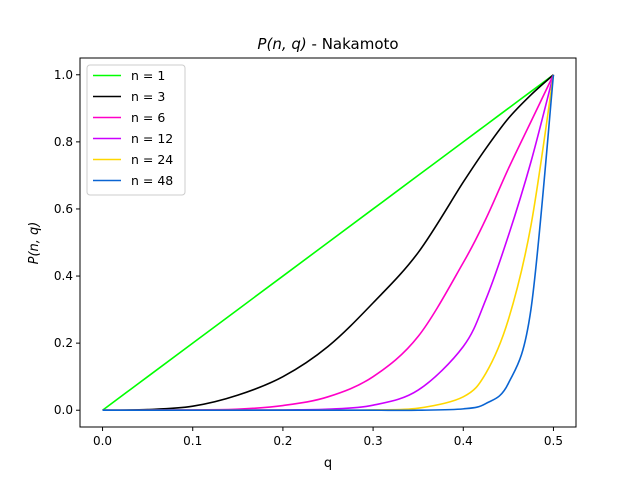  Describe the element at coordinates (63, 142) in the screenshot. I see `y-tick-label: 0.8` at that location.